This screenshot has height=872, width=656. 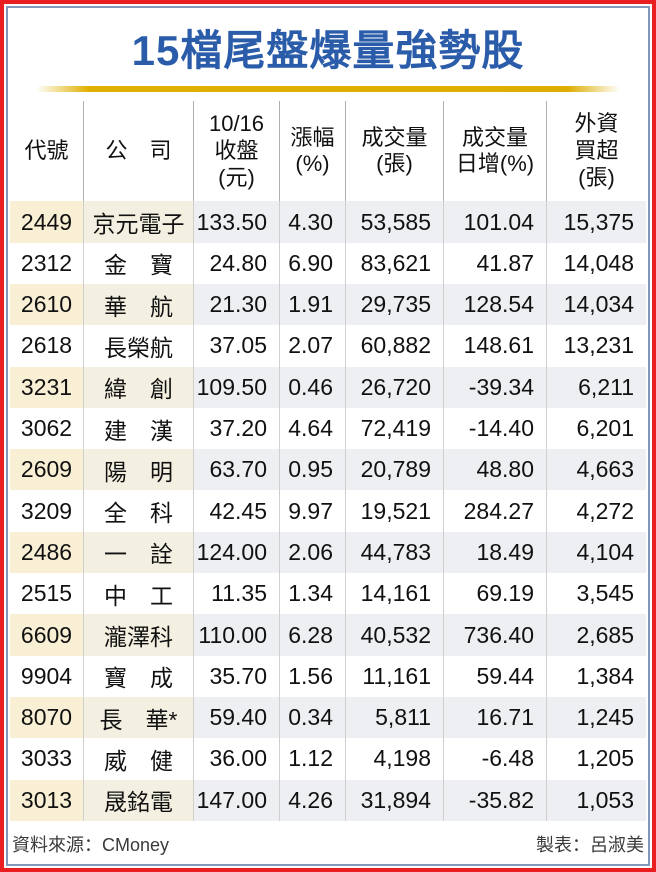 What do you see at coordinates (596, 222) in the screenshot?
I see `cell-foreign-buy: 15,375` at bounding box center [596, 222].